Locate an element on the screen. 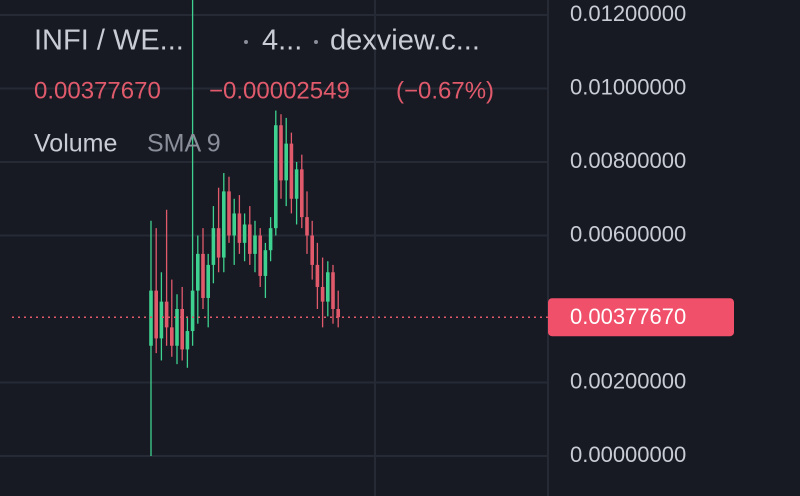  y-tick-label: 0.01000000 is located at coordinates (628, 86).